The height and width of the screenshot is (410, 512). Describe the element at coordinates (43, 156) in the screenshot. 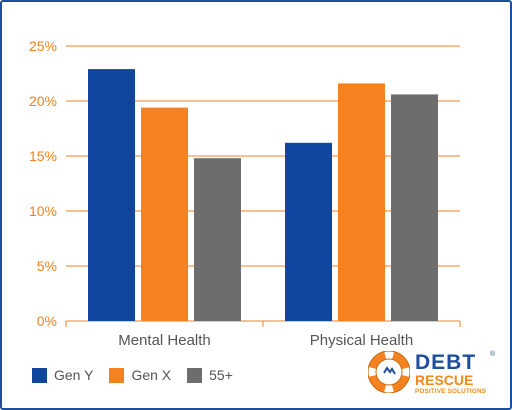

I see `y-tick-label: 15%` at that location.